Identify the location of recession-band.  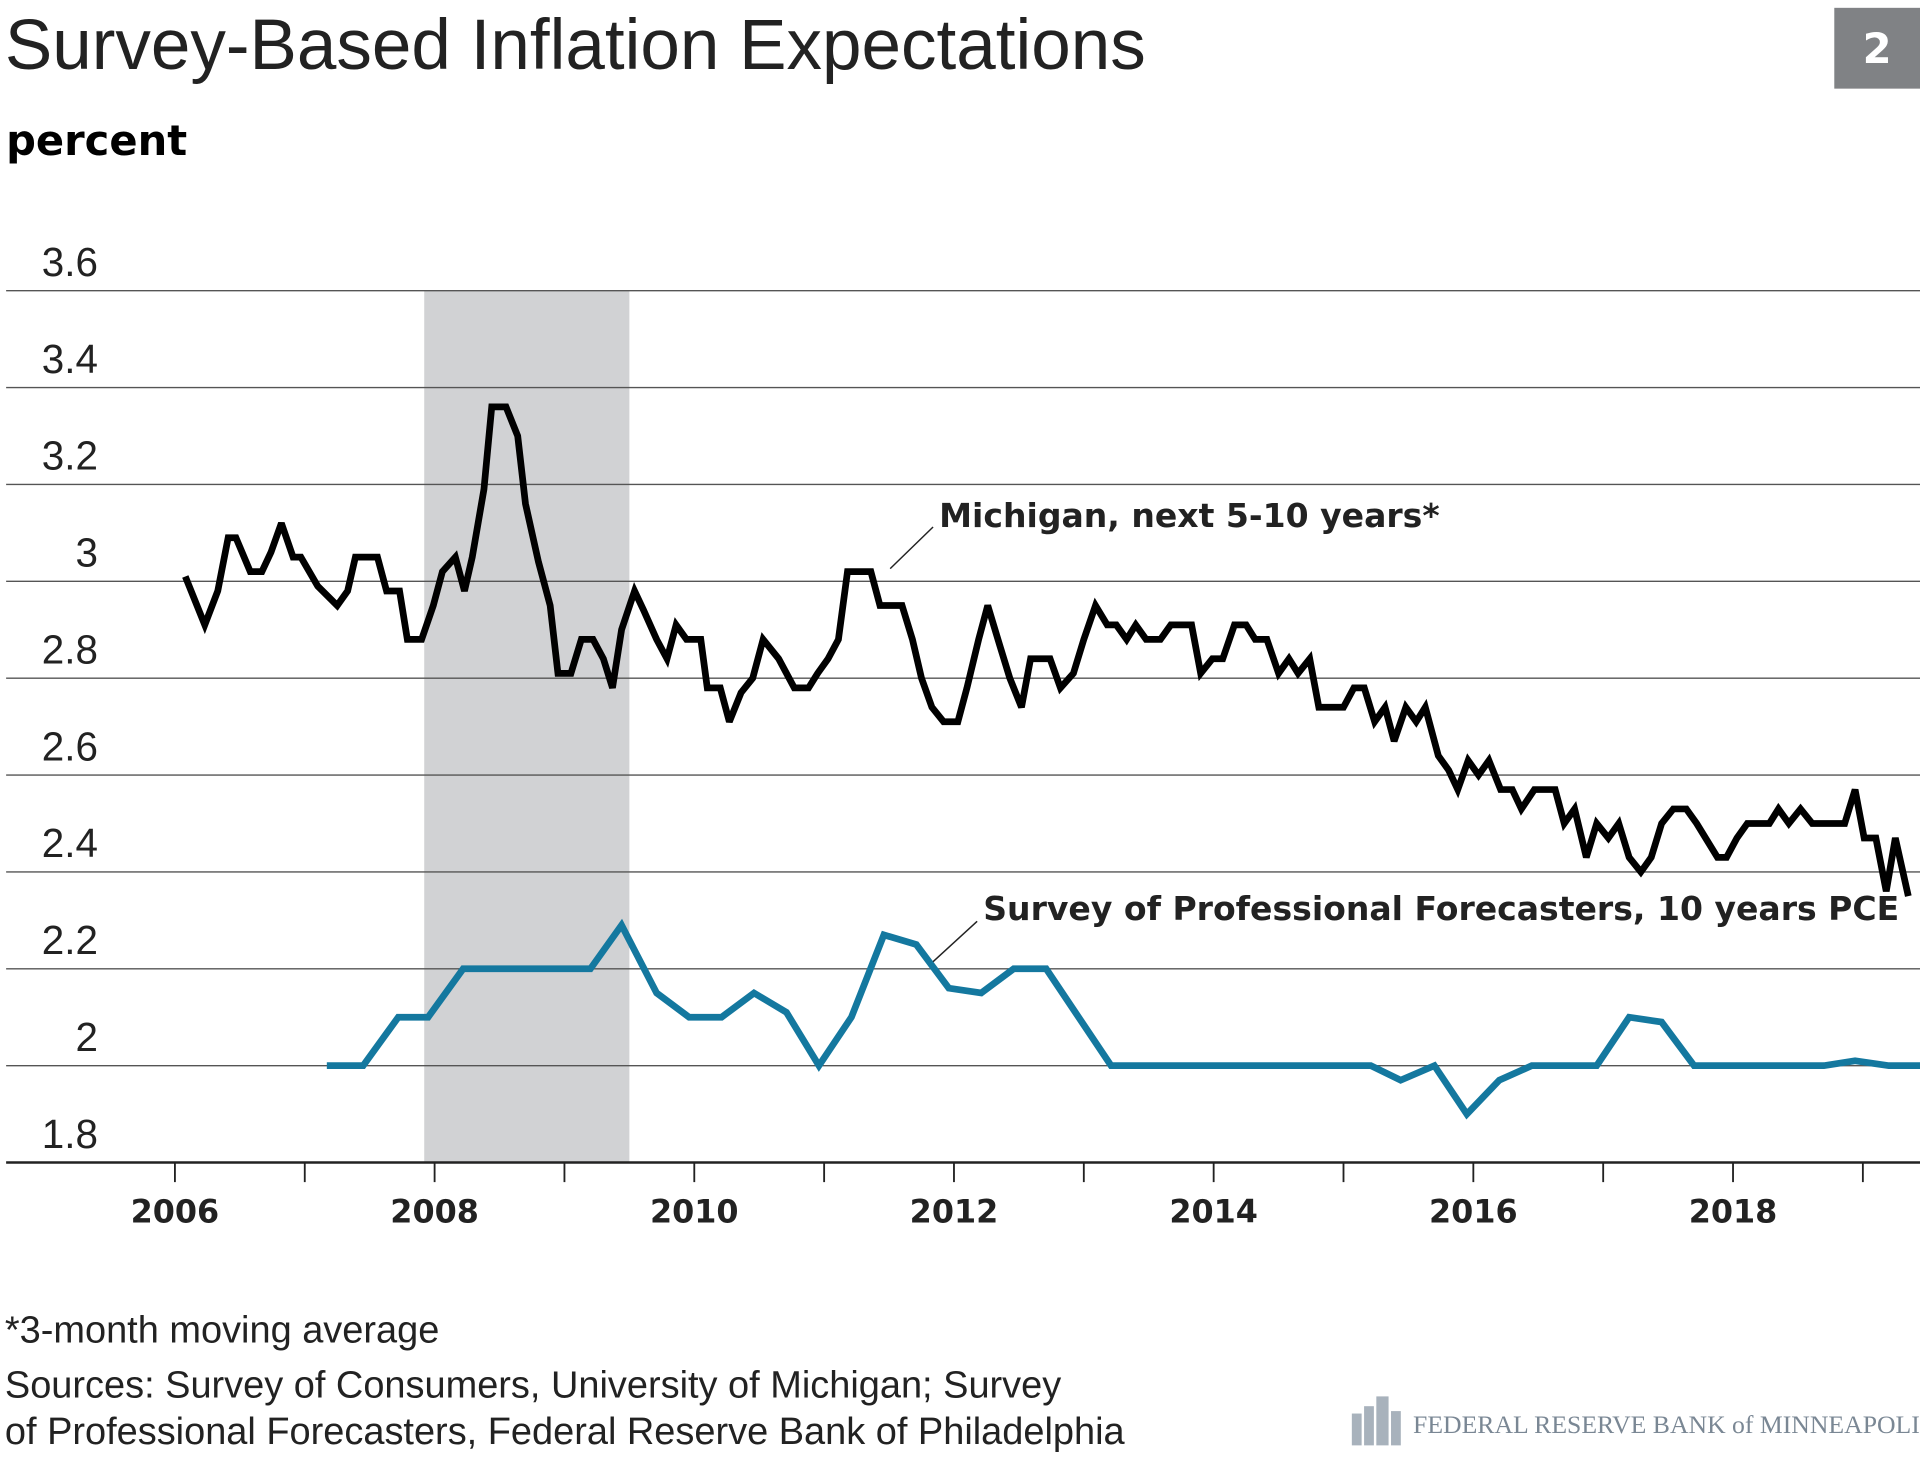
(527, 726).